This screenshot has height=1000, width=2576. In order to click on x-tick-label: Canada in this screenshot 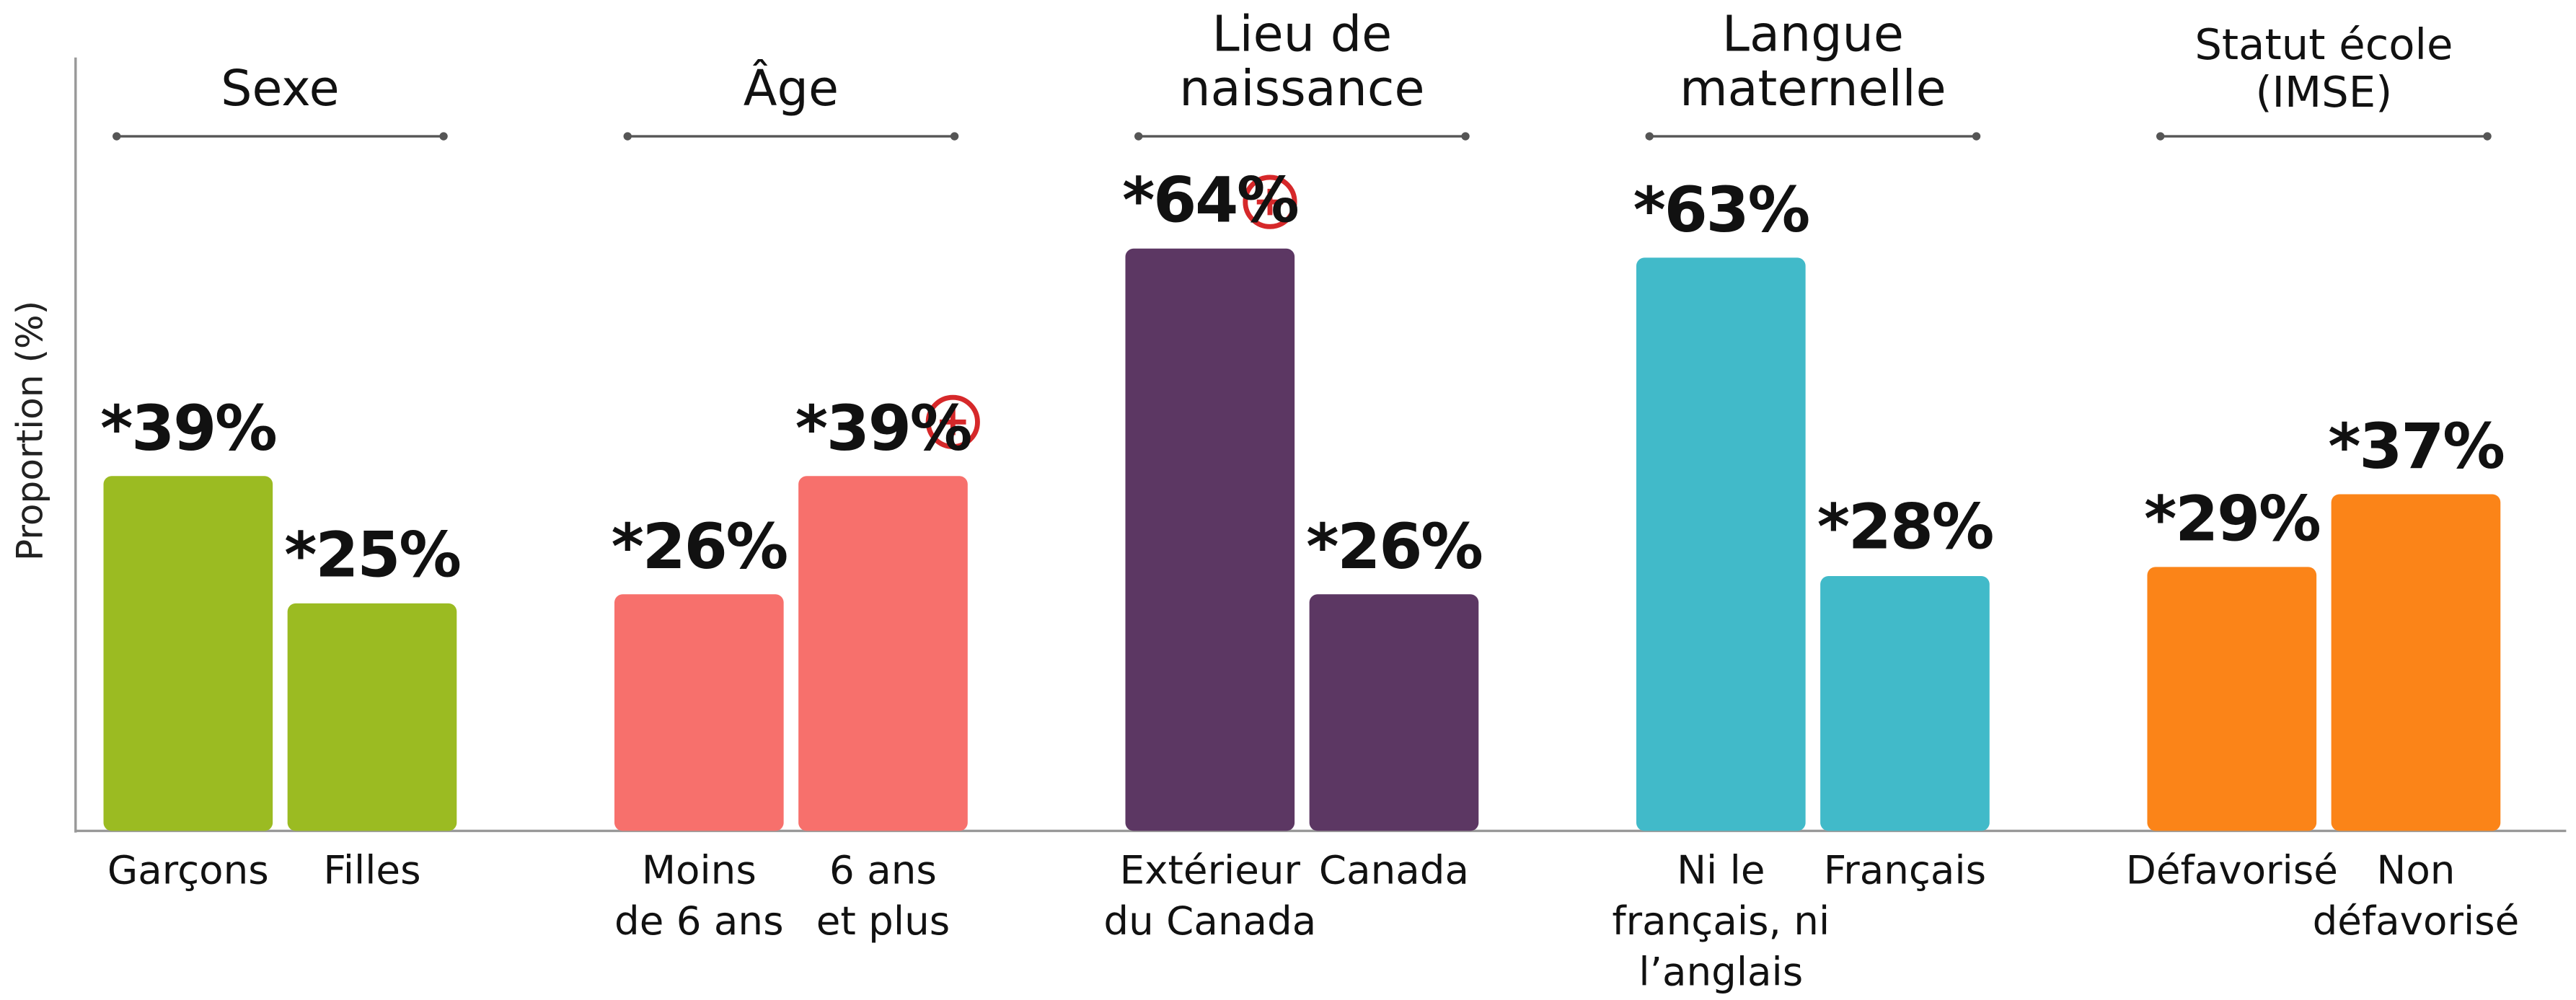, I will do `click(1393, 870)`.